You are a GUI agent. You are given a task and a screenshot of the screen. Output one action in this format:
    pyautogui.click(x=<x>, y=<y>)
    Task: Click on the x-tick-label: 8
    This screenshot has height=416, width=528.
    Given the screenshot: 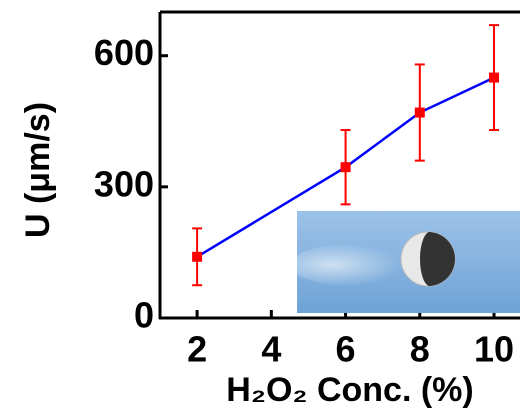 What is the action you would take?
    pyautogui.click(x=420, y=349)
    